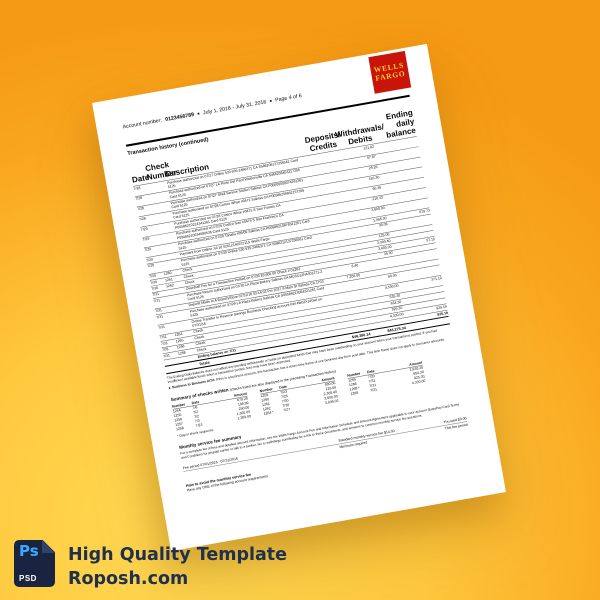  I want to click on statement-period: July 1, 2016 - July 31, 2016, so click(234, 107).